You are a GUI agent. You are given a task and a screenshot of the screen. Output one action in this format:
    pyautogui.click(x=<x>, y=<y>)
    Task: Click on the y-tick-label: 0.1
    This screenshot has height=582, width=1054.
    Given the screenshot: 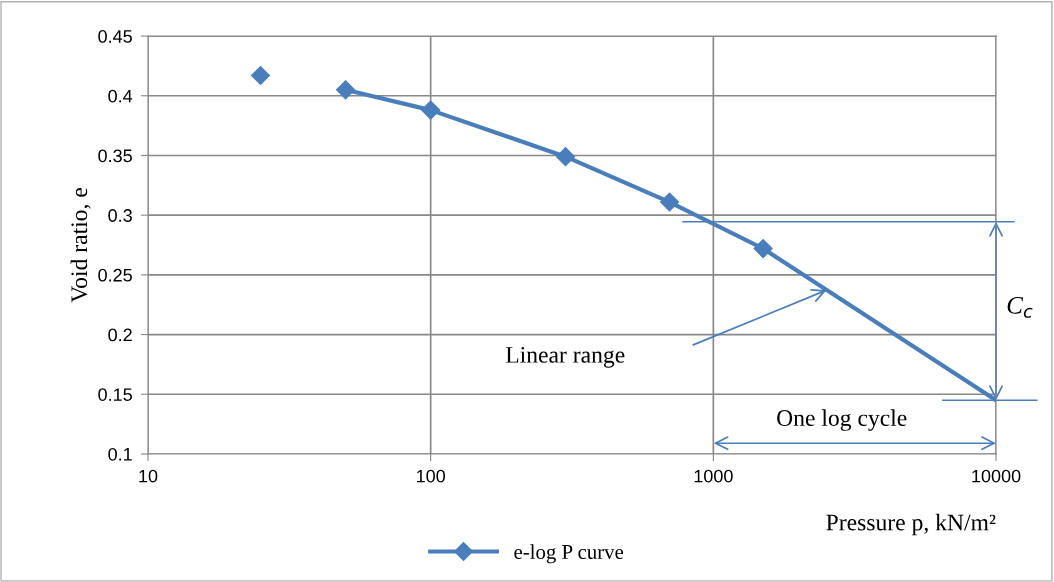 What is the action you would take?
    pyautogui.click(x=120, y=454)
    